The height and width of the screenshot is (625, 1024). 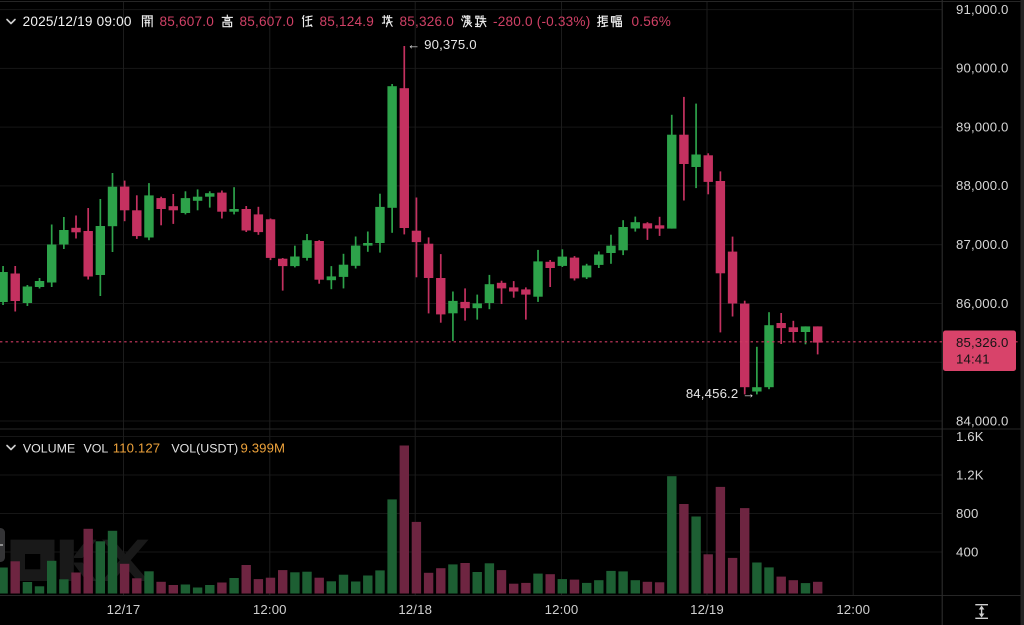 I want to click on svg-text: 87,000.0, so click(x=982, y=244).